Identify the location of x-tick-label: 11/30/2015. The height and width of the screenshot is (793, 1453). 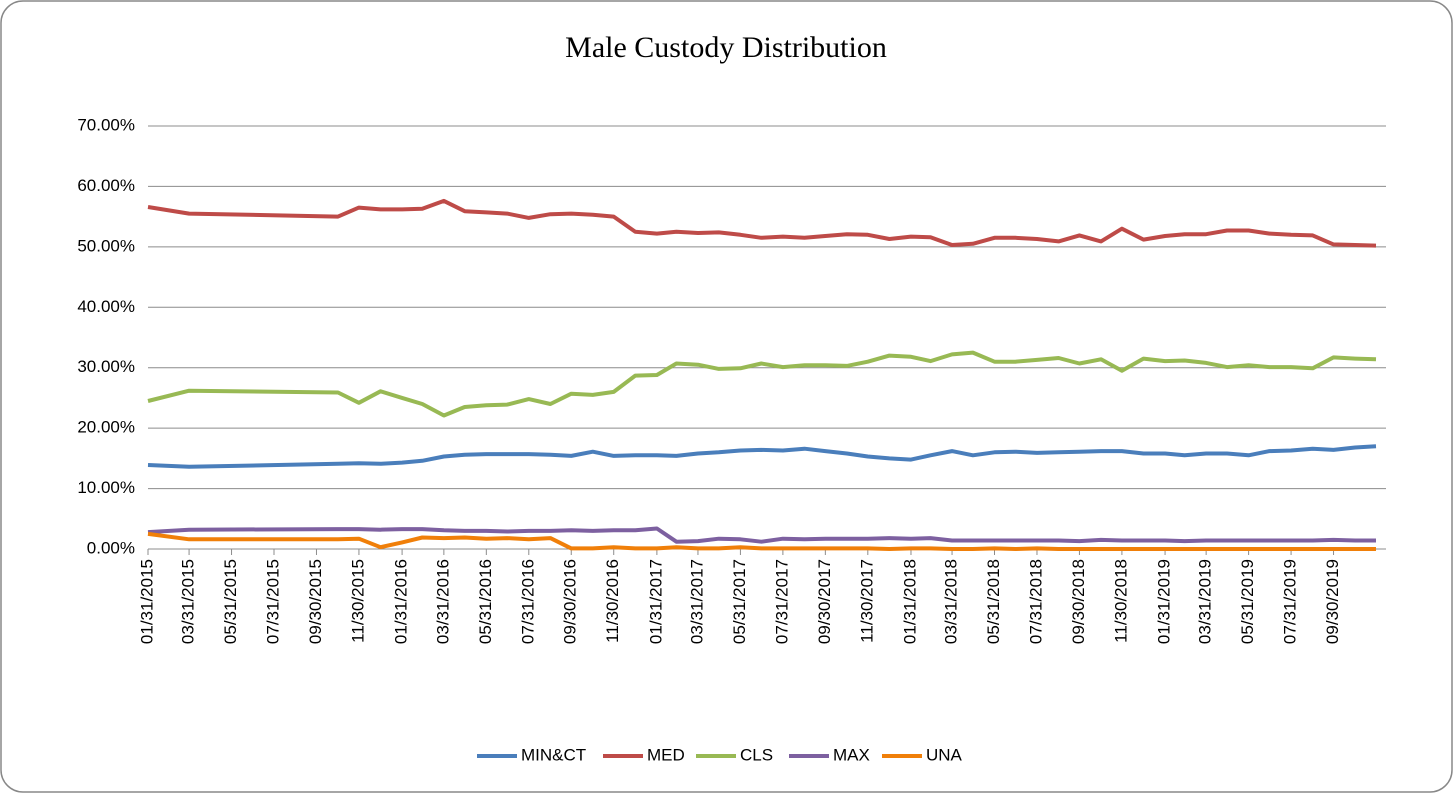
(357, 601).